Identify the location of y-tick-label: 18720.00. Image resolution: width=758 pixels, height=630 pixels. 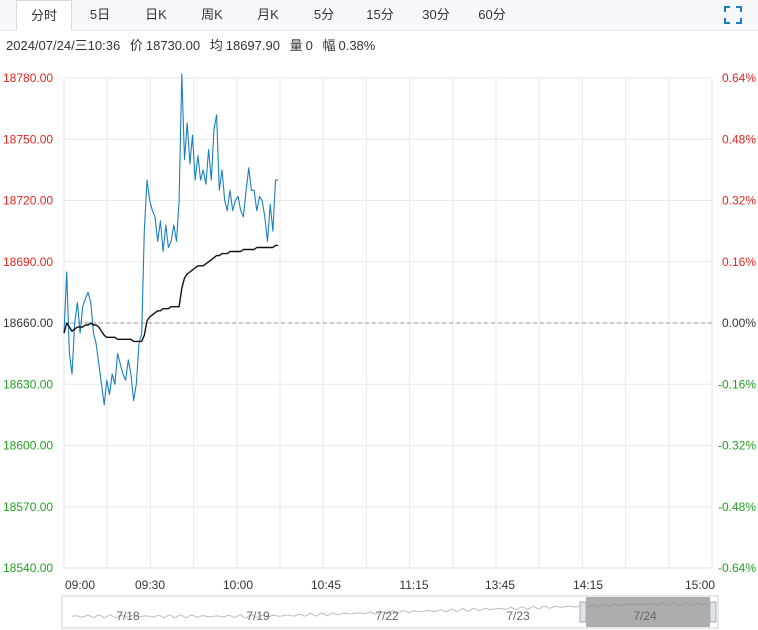
(28, 201).